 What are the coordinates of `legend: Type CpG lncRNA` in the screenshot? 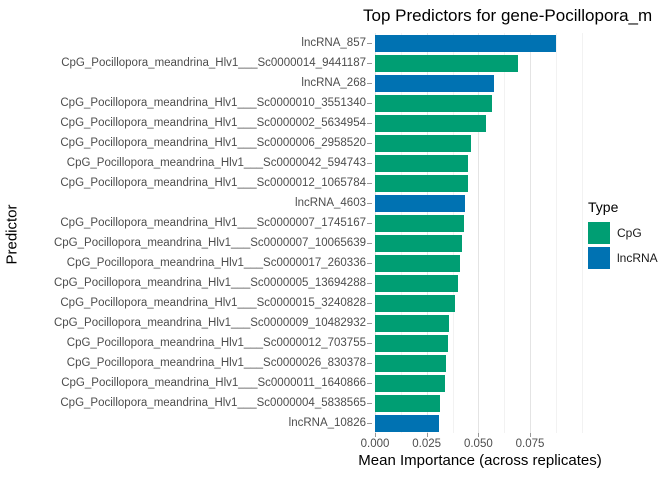 It's located at (623, 235).